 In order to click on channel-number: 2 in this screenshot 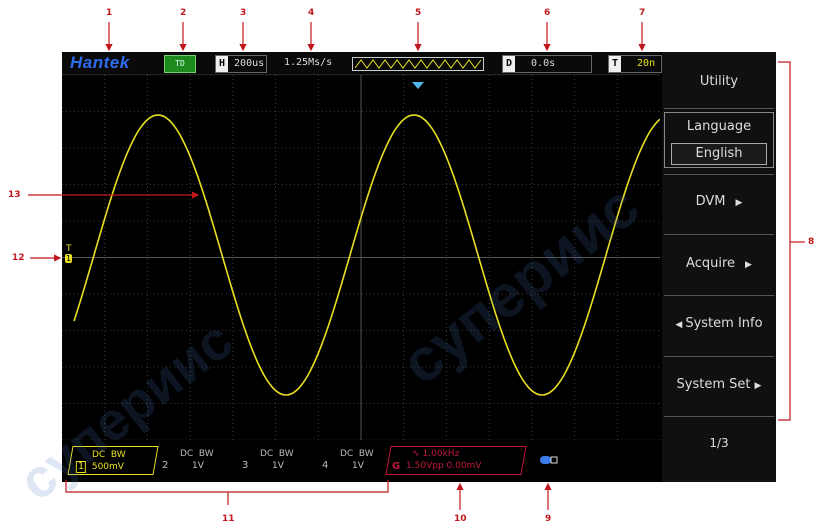, I will do `click(165, 465)`.